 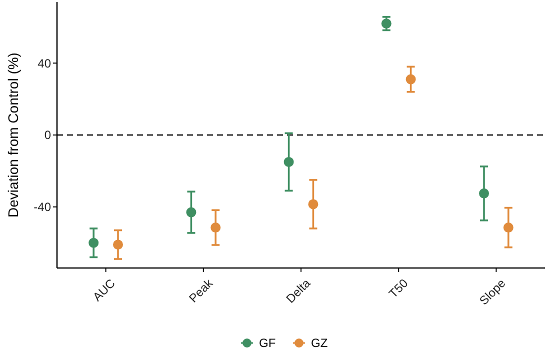 What do you see at coordinates (45, 63) in the screenshot?
I see `y-tick-label: 40` at bounding box center [45, 63].